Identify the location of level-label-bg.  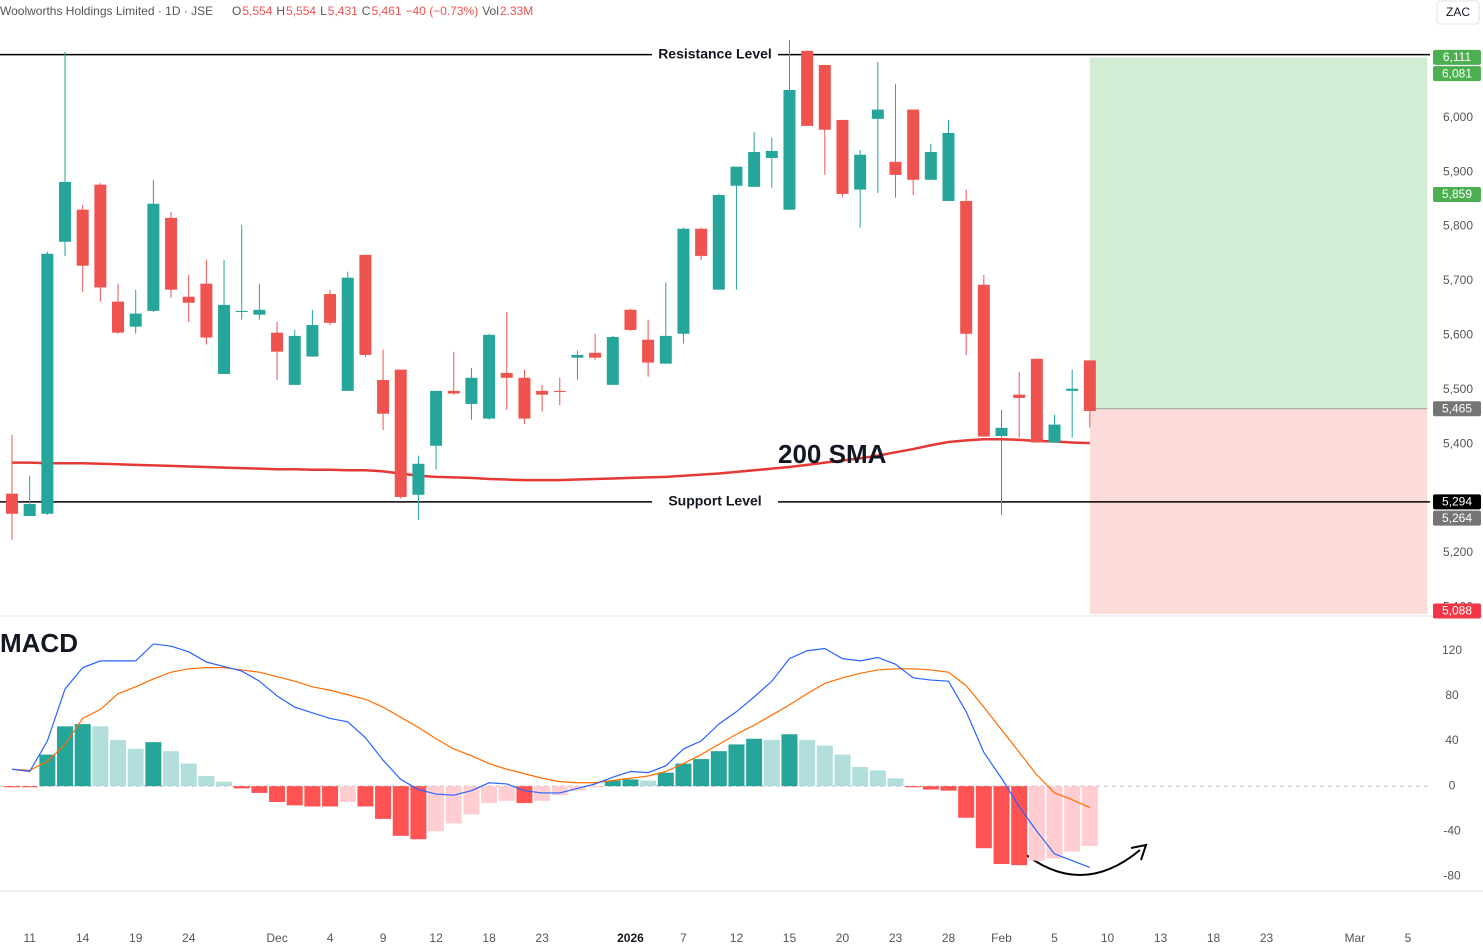
(715, 501).